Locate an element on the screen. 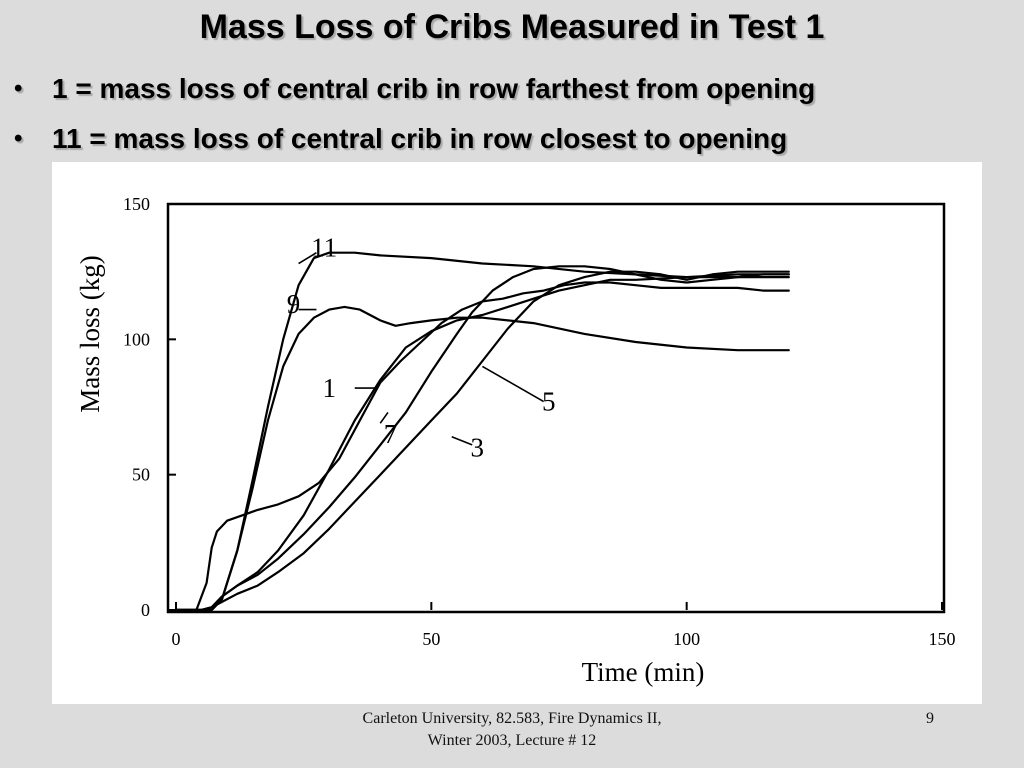 Image resolution: width=1024 pixels, height=768 pixels. curve-label-5: 5 is located at coordinates (549, 402).